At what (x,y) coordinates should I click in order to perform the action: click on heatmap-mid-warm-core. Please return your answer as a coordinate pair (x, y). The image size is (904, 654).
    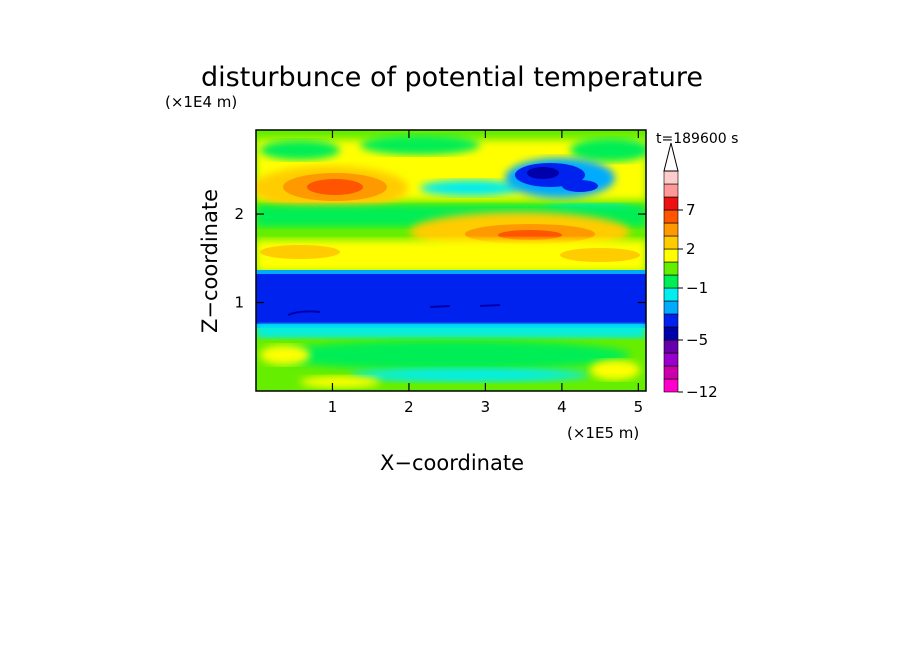
    Looking at the image, I should click on (530, 235).